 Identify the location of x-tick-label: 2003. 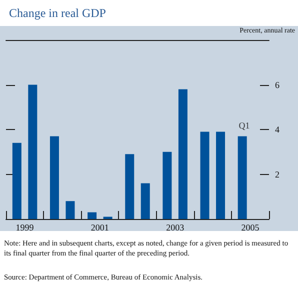
(175, 227).